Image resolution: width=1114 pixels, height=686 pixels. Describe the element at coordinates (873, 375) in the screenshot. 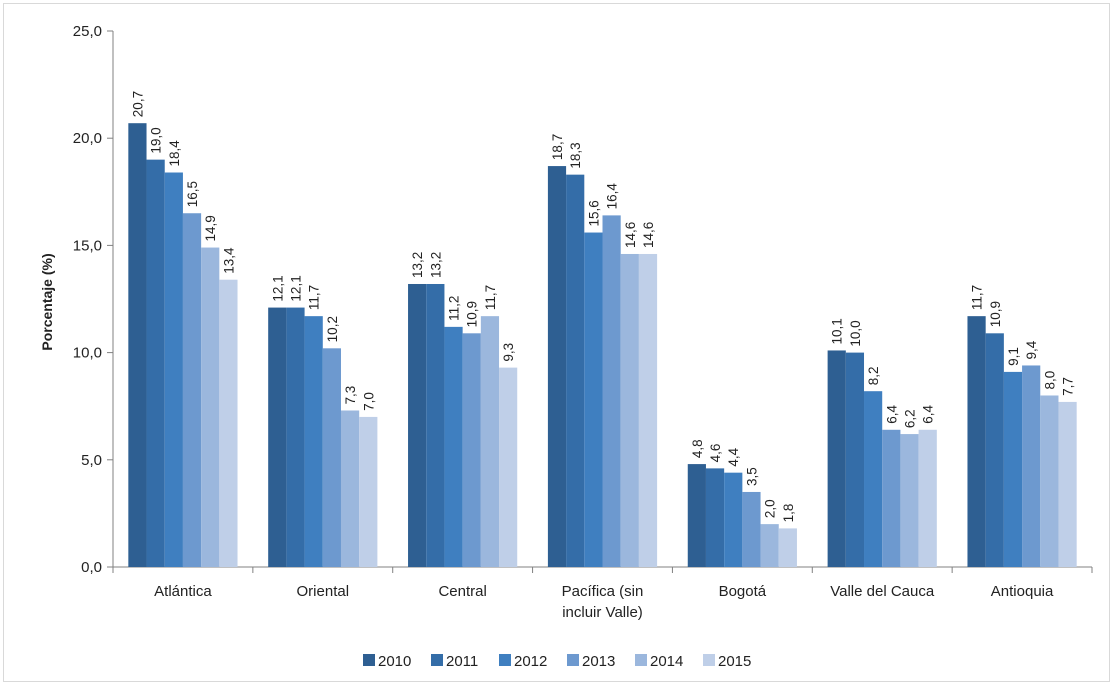

I see `data-label: 8,2` at that location.